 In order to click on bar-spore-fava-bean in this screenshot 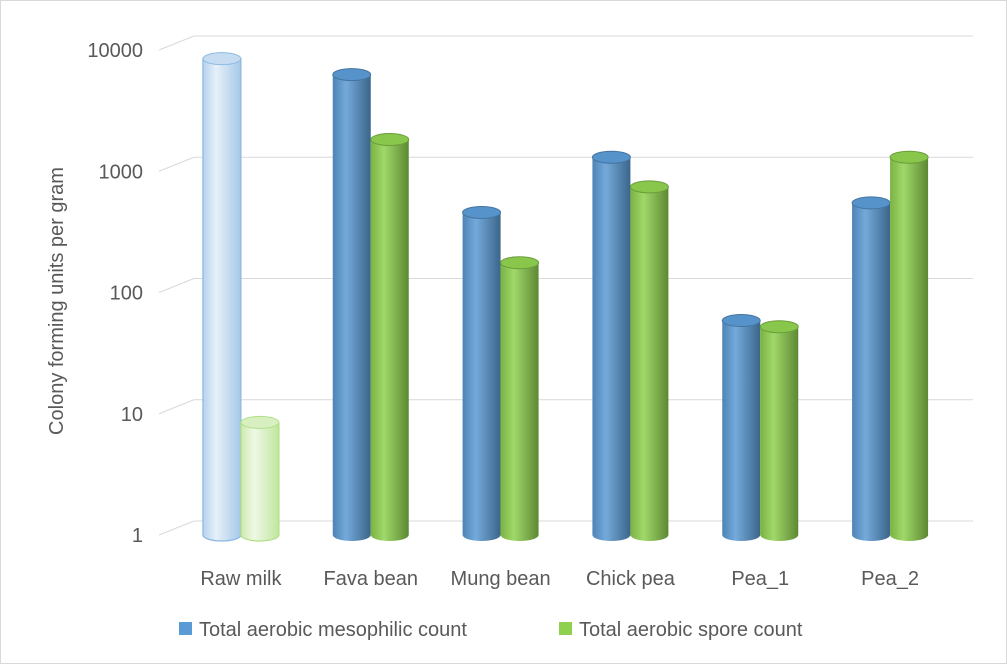, I will do `click(390, 337)`.